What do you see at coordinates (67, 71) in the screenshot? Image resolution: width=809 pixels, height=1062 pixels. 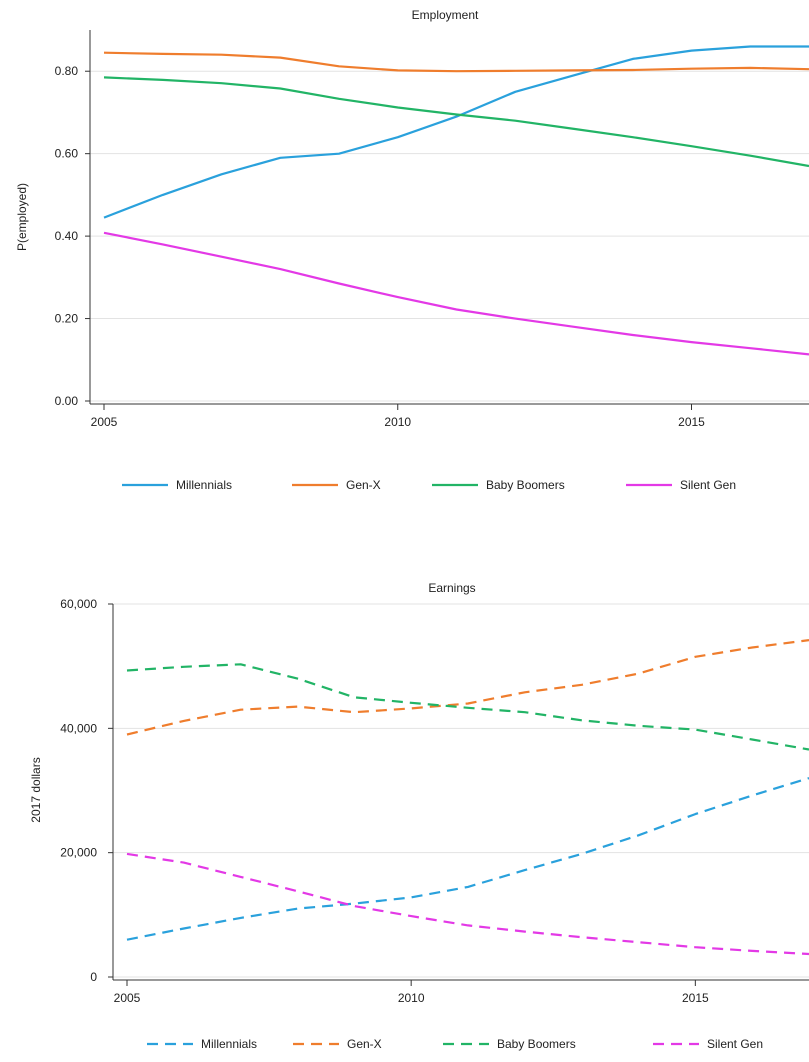 I see `y-tick-label: 0.80` at bounding box center [67, 71].